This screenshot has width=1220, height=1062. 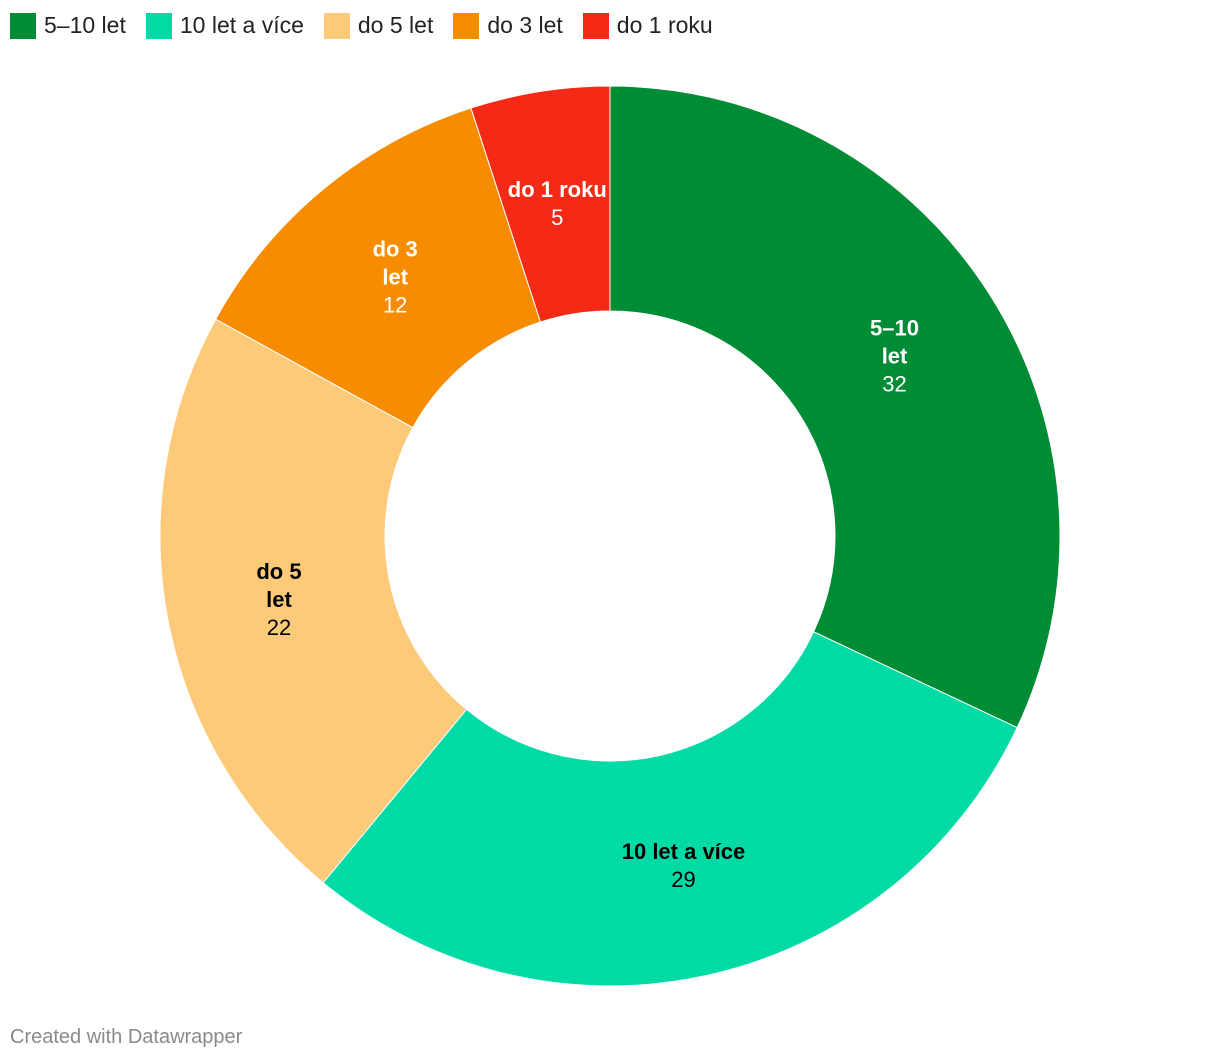 I want to click on legend-item-do-5-let: do 5 let, so click(x=378, y=25).